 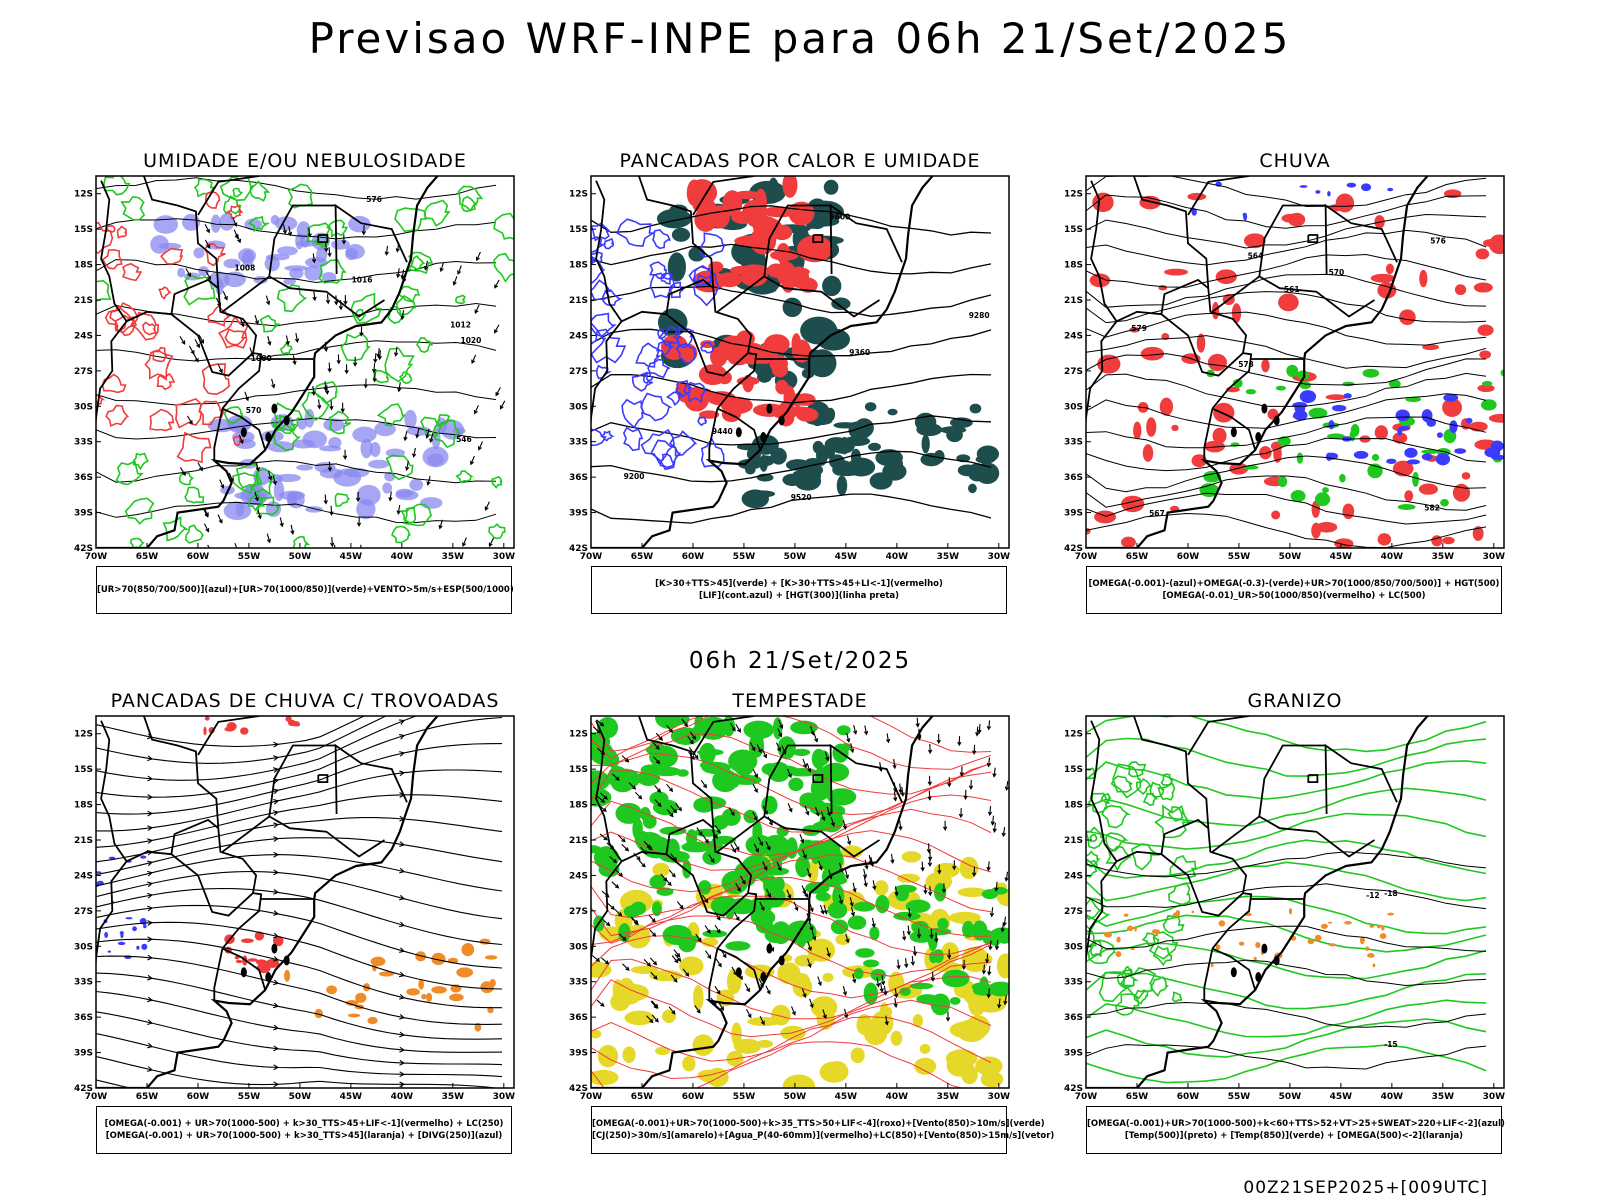 What do you see at coordinates (948, 1097) in the screenshot?
I see `lon-tick-label: 35W` at bounding box center [948, 1097].